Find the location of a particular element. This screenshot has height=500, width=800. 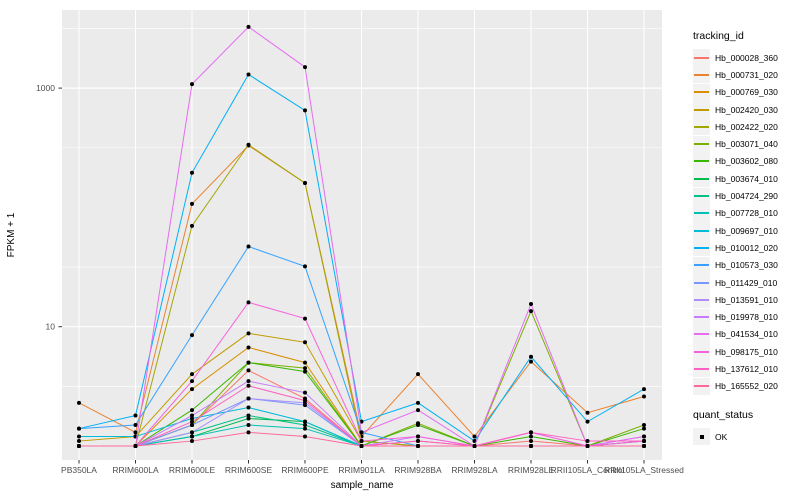

legend-item-Hb_000731_020: Hb_000731_020 is located at coordinates (746, 75).